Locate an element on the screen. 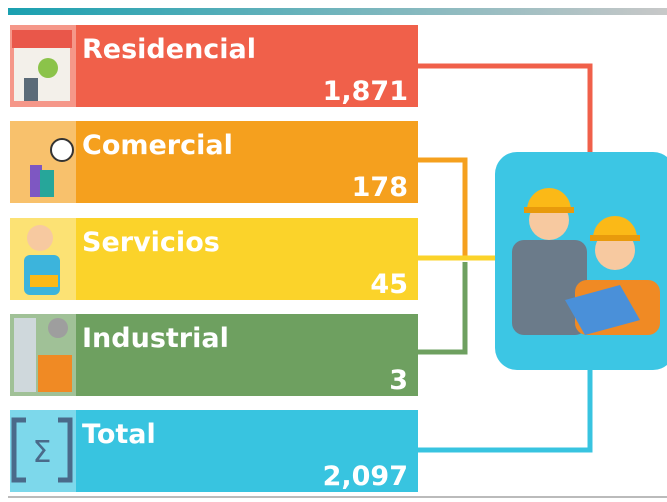 This screenshot has height=502, width=667. category-row: Σ Total 2,097 is located at coordinates (214, 451).